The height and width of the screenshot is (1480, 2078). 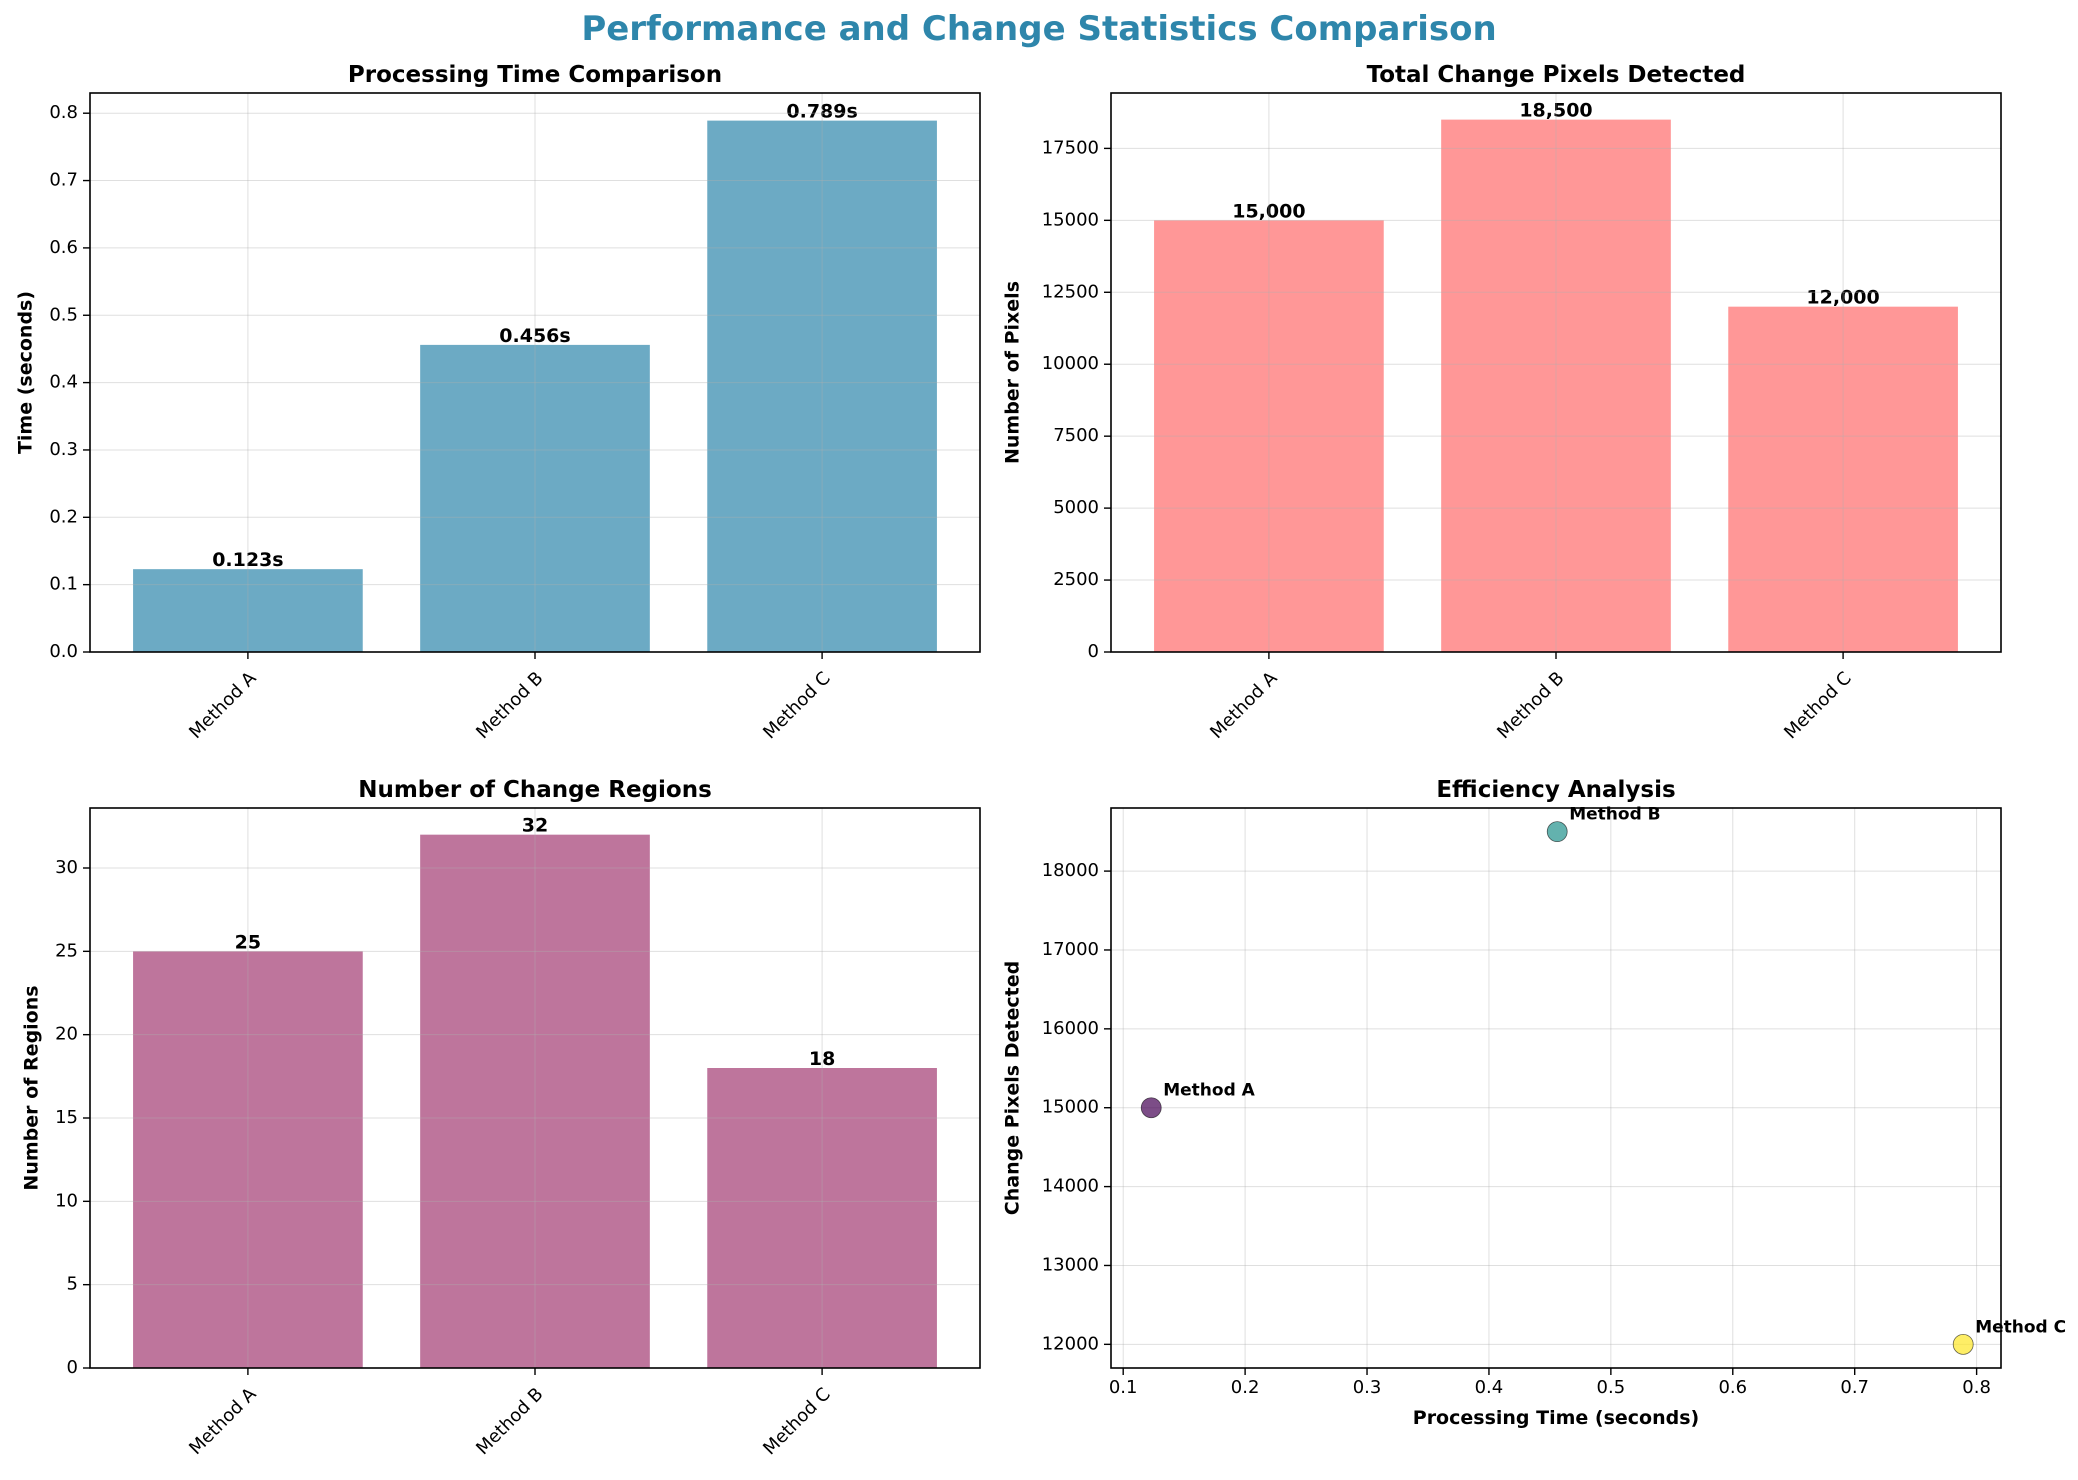 What do you see at coordinates (1611, 1387) in the screenshot?
I see `x-tick-label: 0.5` at bounding box center [1611, 1387].